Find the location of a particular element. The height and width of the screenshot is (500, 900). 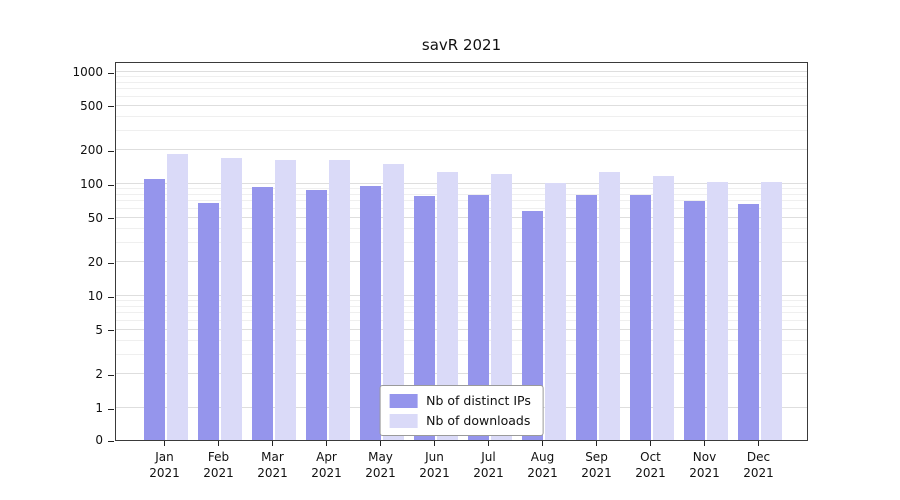

x-tick-label-mar: Mar 2021 is located at coordinates (272, 465).